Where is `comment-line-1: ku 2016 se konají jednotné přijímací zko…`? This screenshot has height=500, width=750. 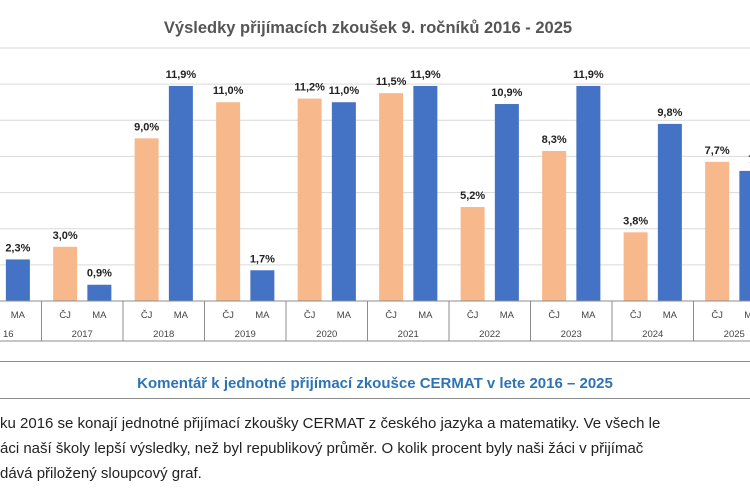 comment-line-1: ku 2016 se konají jednotné přijímací zko… is located at coordinates (330, 423).